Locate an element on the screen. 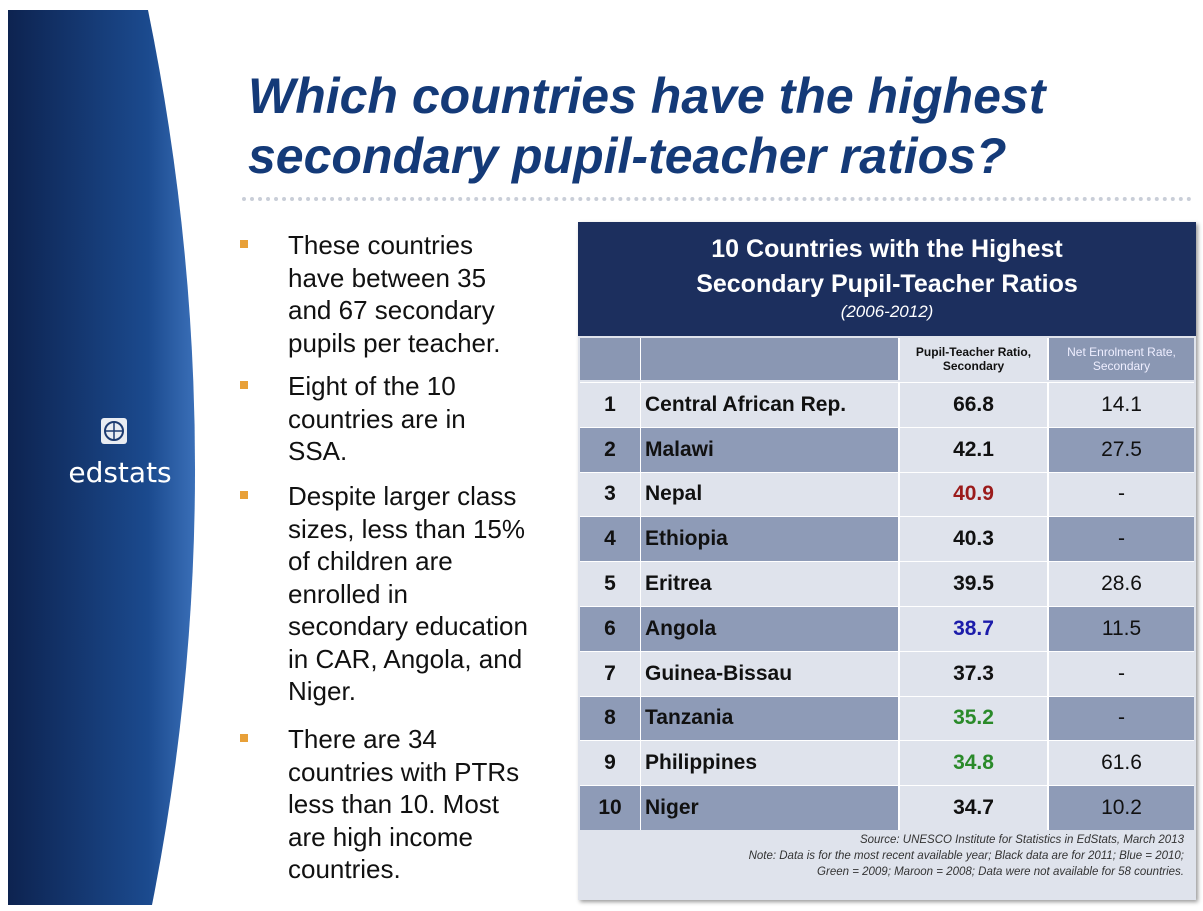 The width and height of the screenshot is (1203, 911). logo-text: edstats is located at coordinates (119, 472).